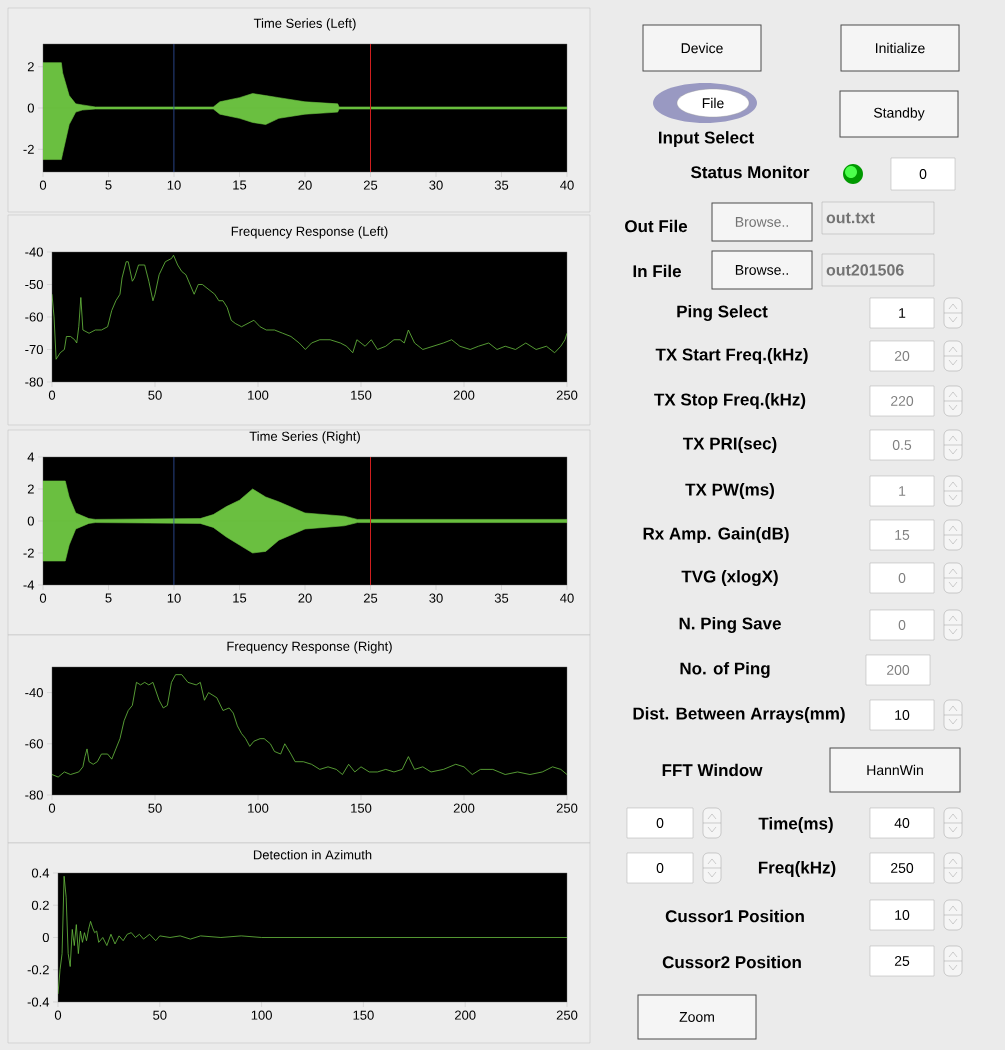 The width and height of the screenshot is (1005, 1050). What do you see at coordinates (656, 226) in the screenshot?
I see `text: Out File` at bounding box center [656, 226].